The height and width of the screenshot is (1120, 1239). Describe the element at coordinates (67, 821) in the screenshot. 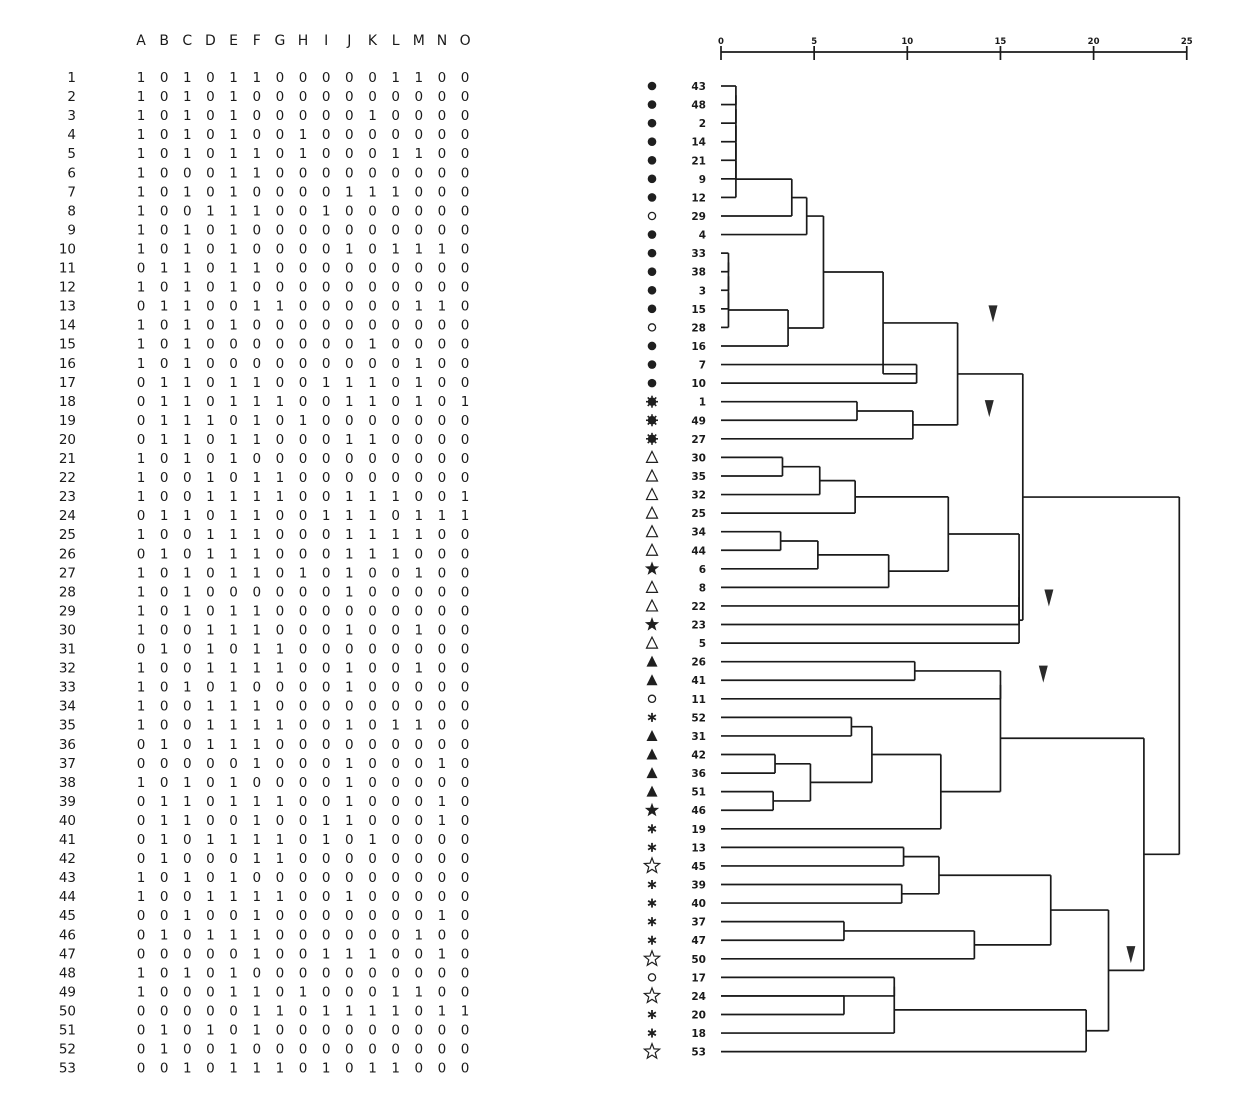

I see `row-label: 40` at that location.